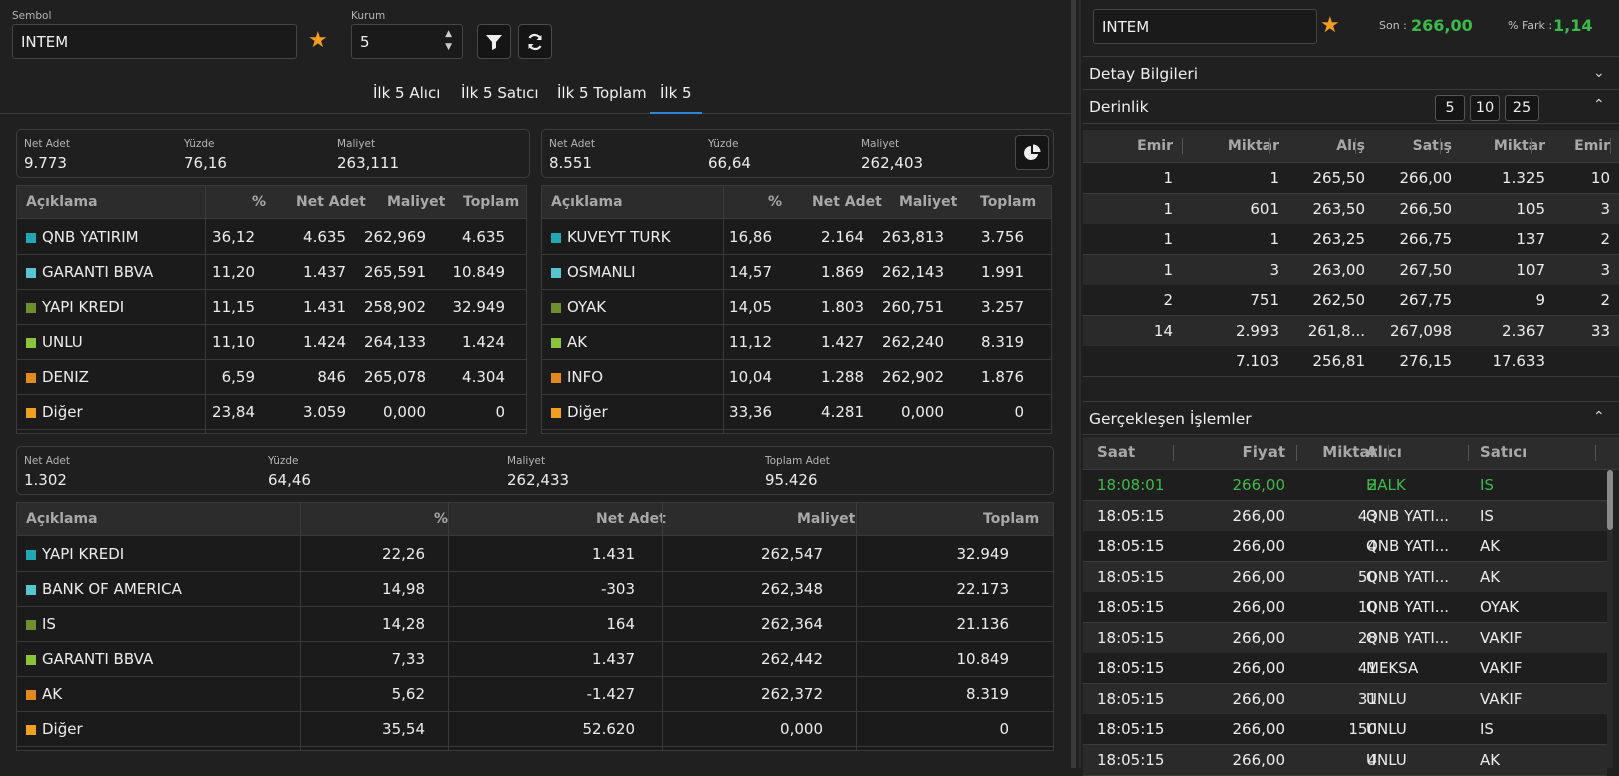 Image resolution: width=1619 pixels, height=776 pixels. I want to click on trade-row: 18:05:15 266,00 4 UNLU AK, so click(1345, 760).